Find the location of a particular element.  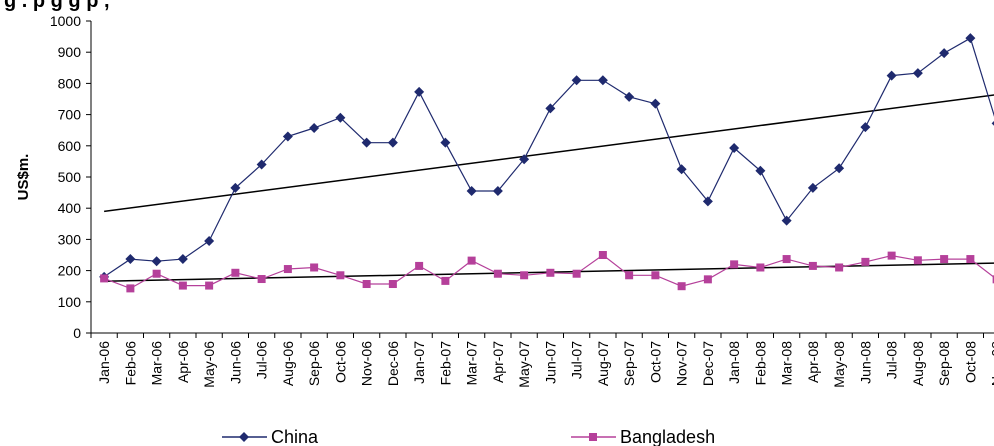

legend-marker-bangladesh is located at coordinates (593, 437).